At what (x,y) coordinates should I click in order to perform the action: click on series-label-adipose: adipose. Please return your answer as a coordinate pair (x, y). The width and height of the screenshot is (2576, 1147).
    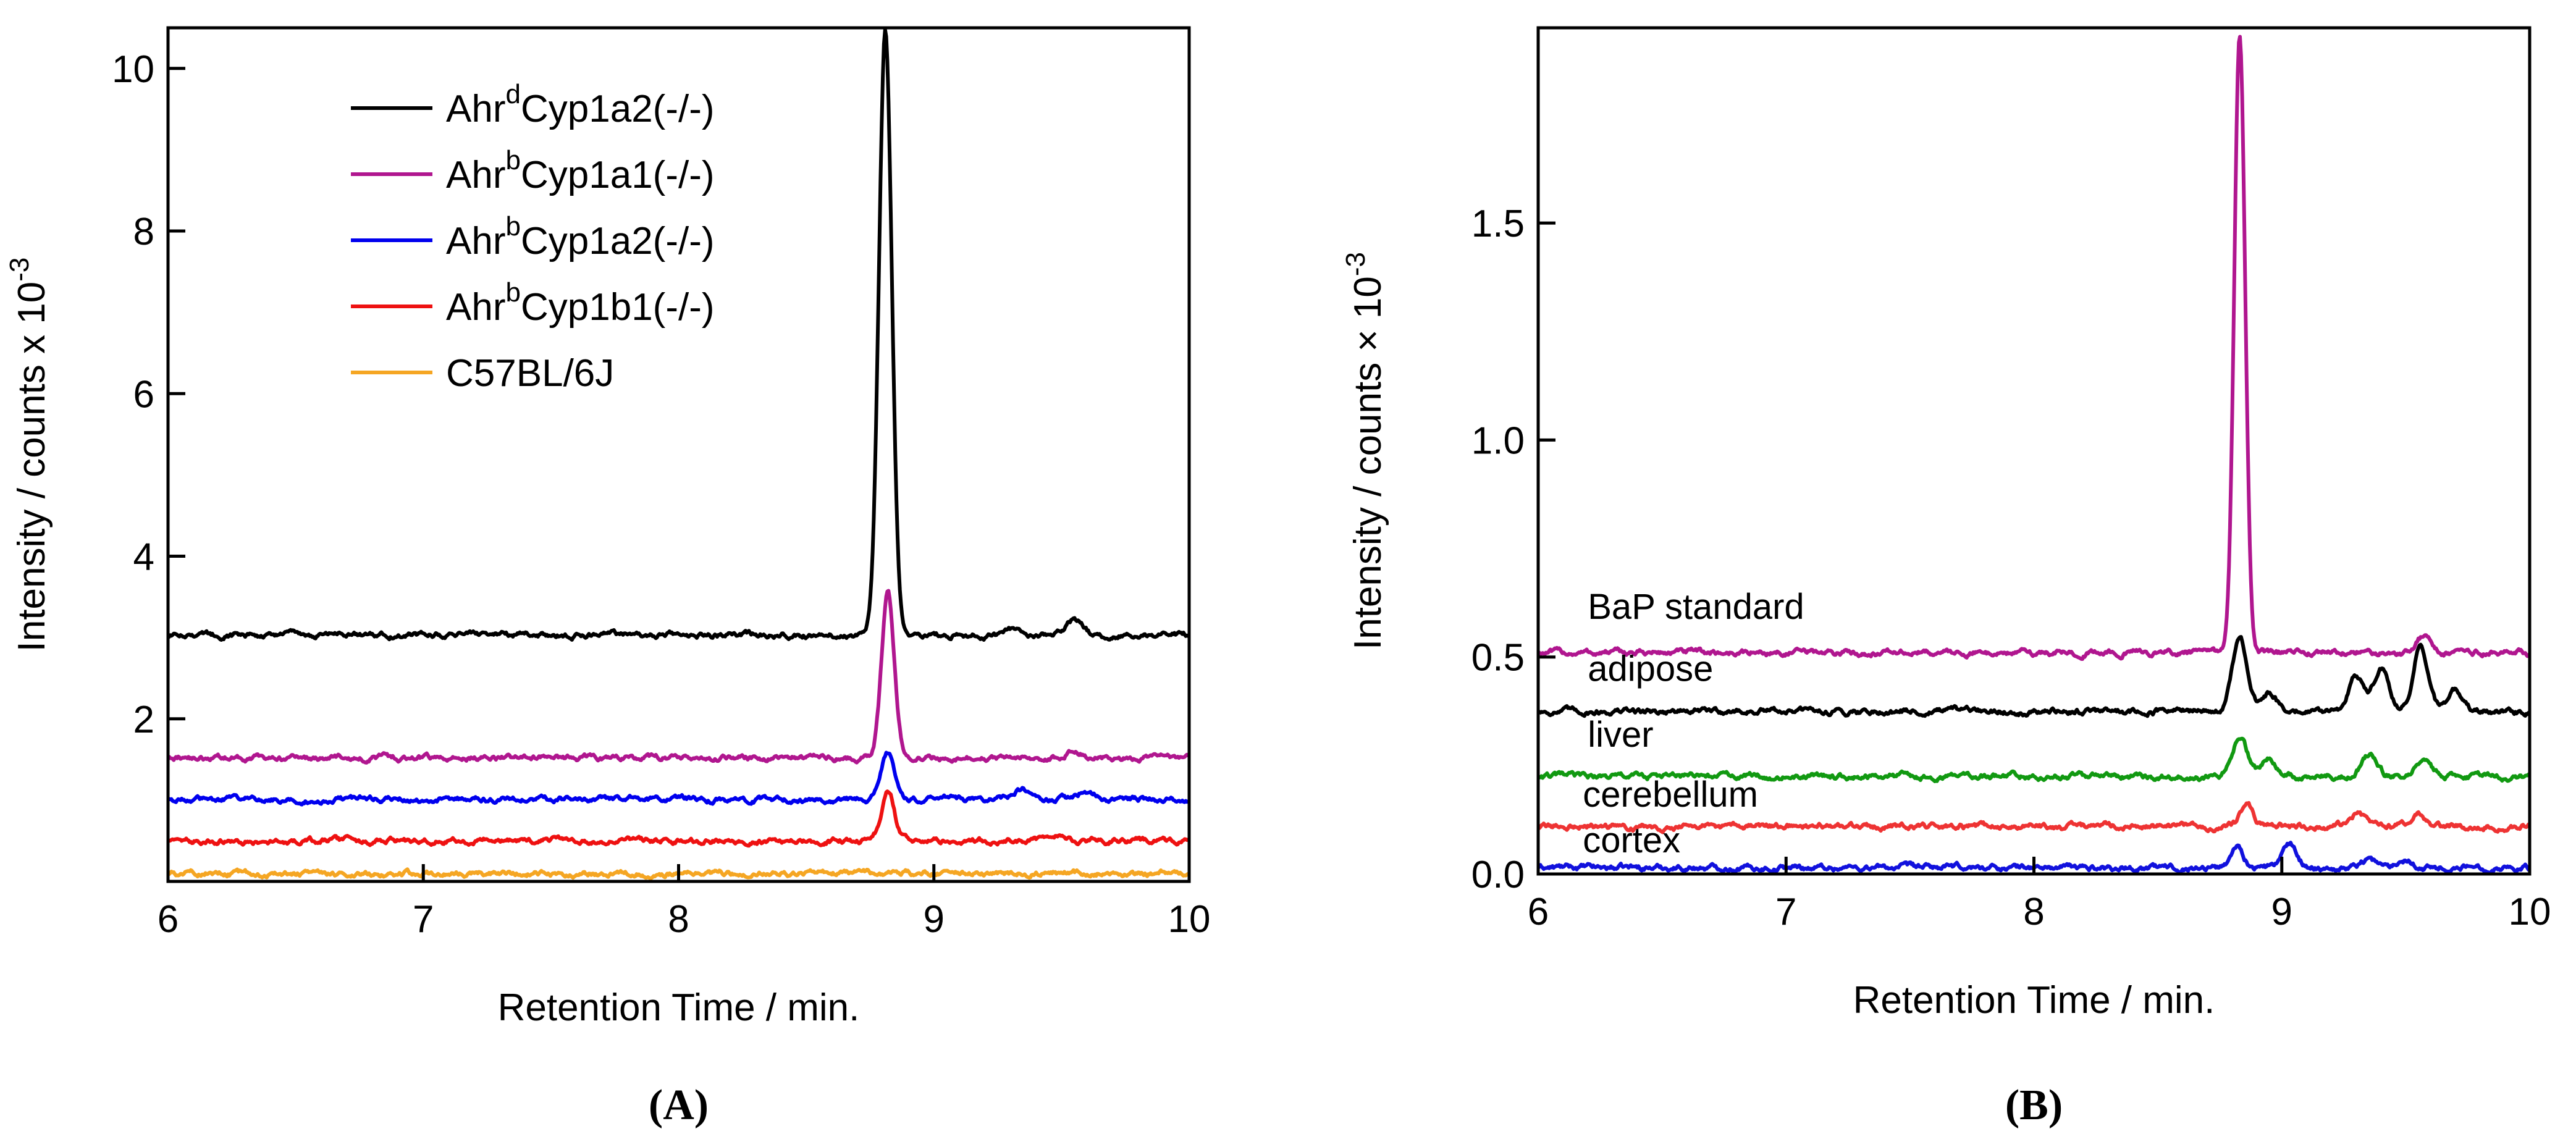
    Looking at the image, I should click on (1650, 669).